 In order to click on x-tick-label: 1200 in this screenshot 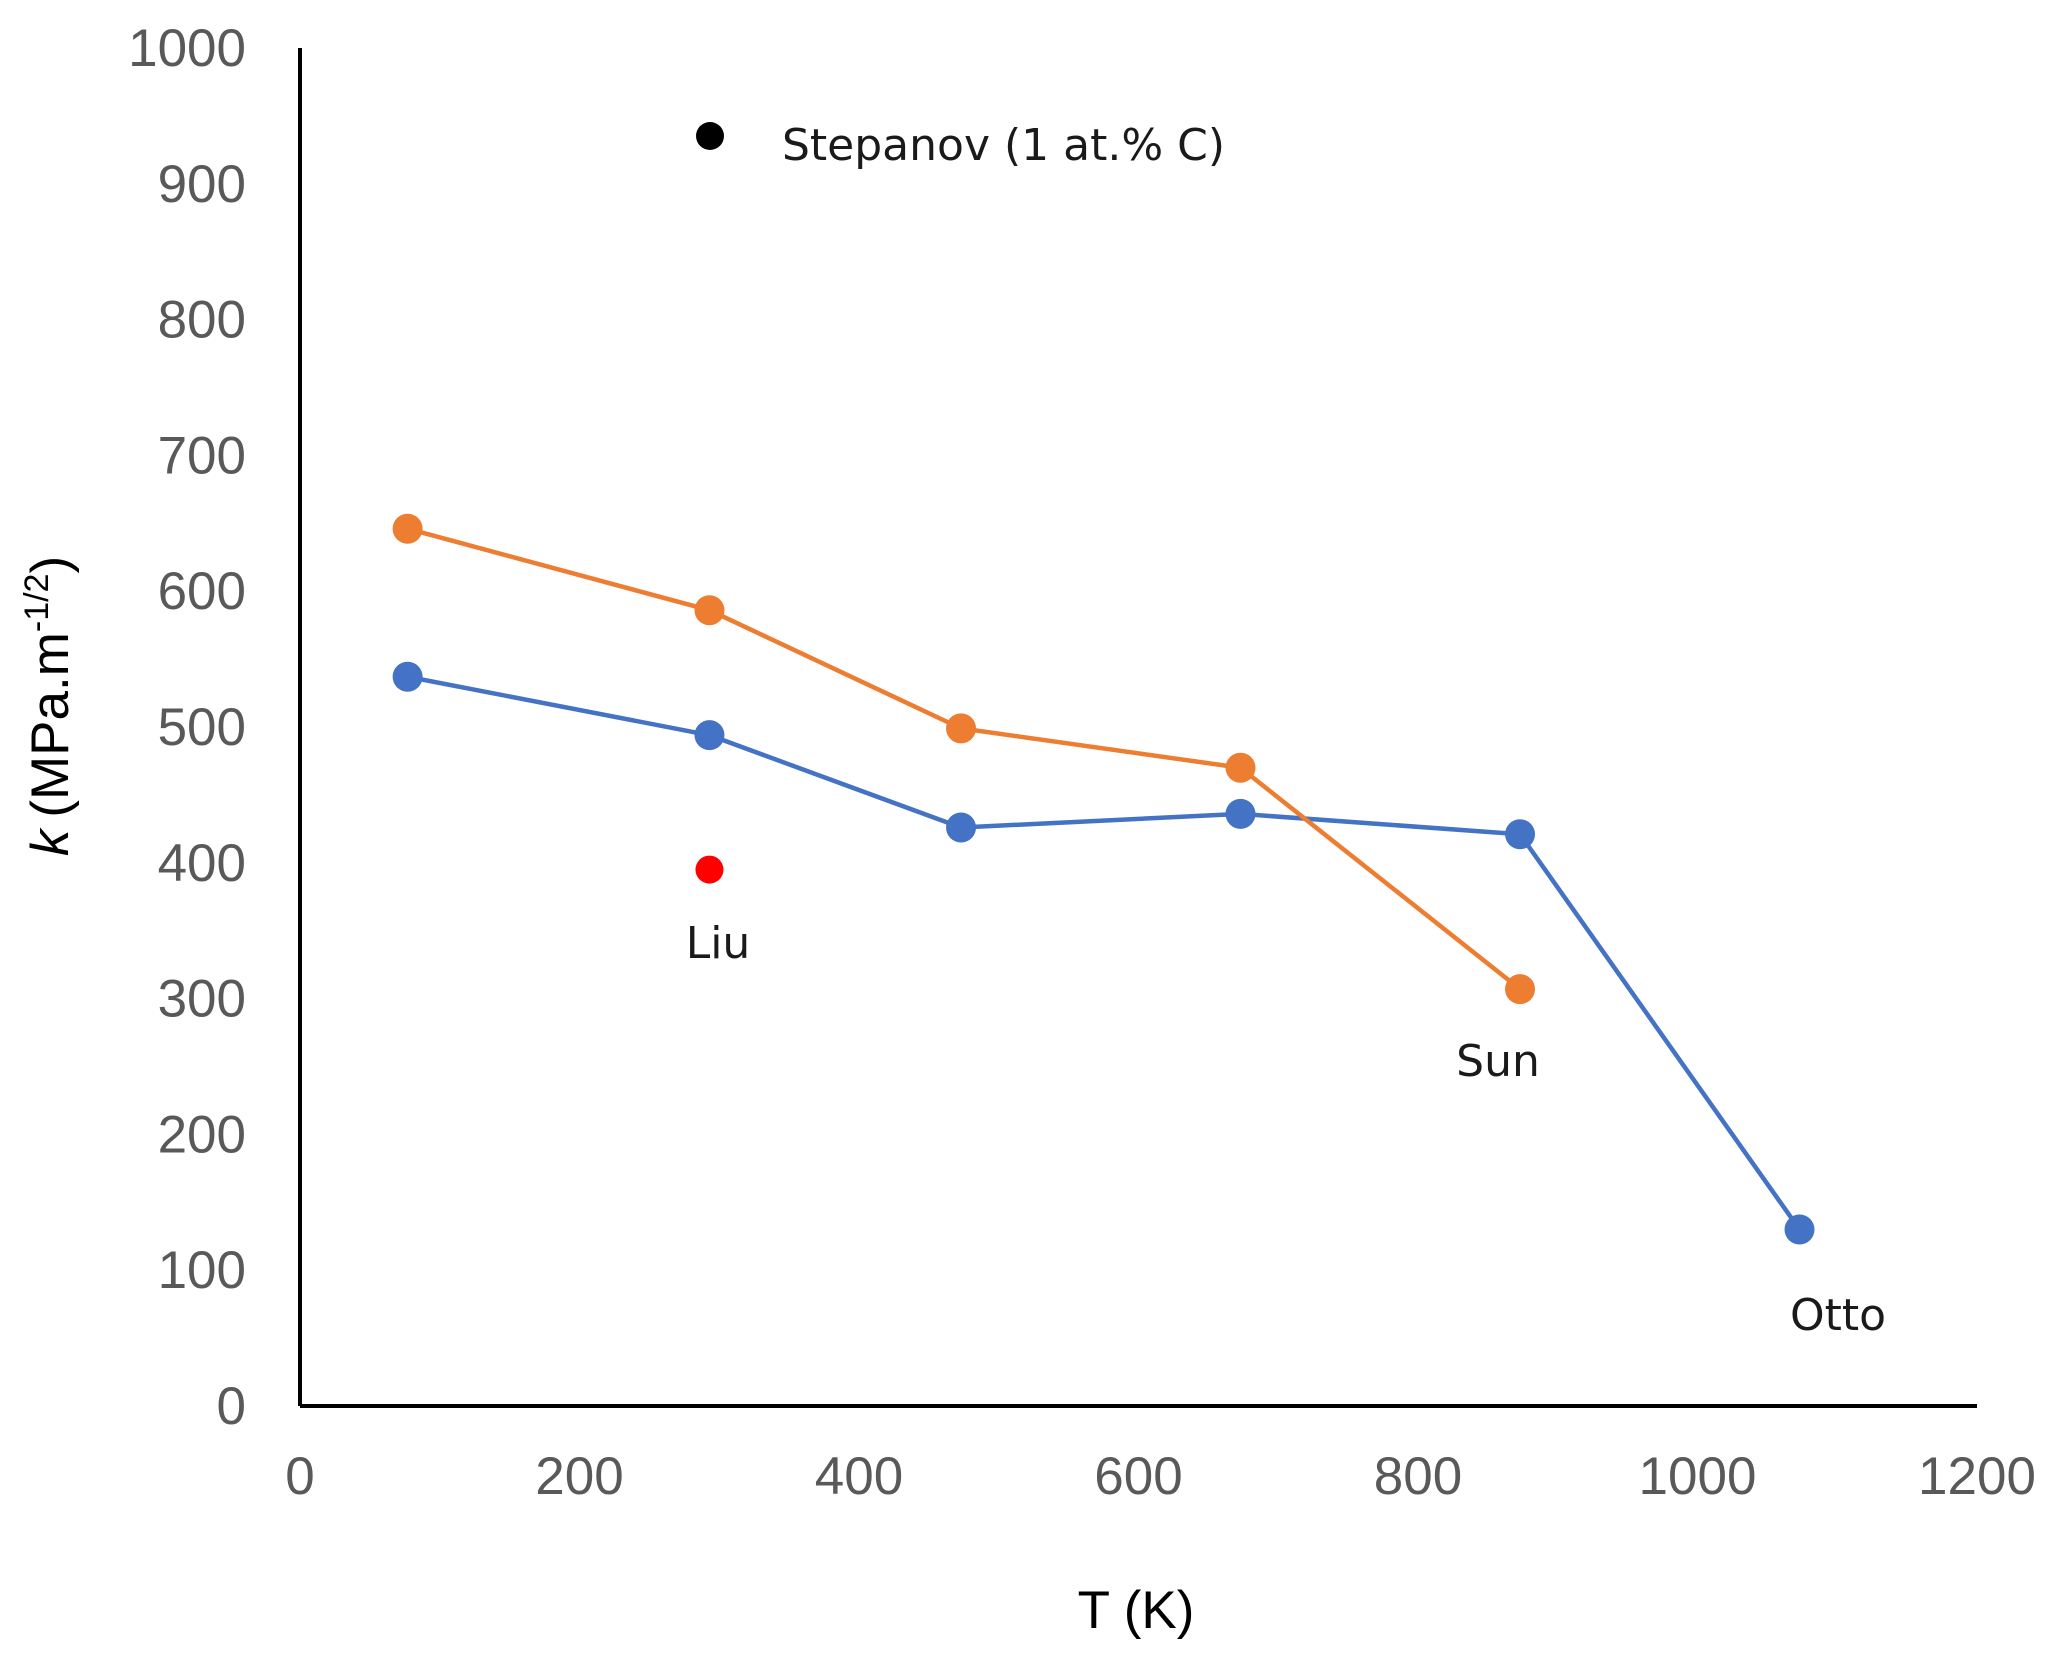, I will do `click(1977, 1476)`.